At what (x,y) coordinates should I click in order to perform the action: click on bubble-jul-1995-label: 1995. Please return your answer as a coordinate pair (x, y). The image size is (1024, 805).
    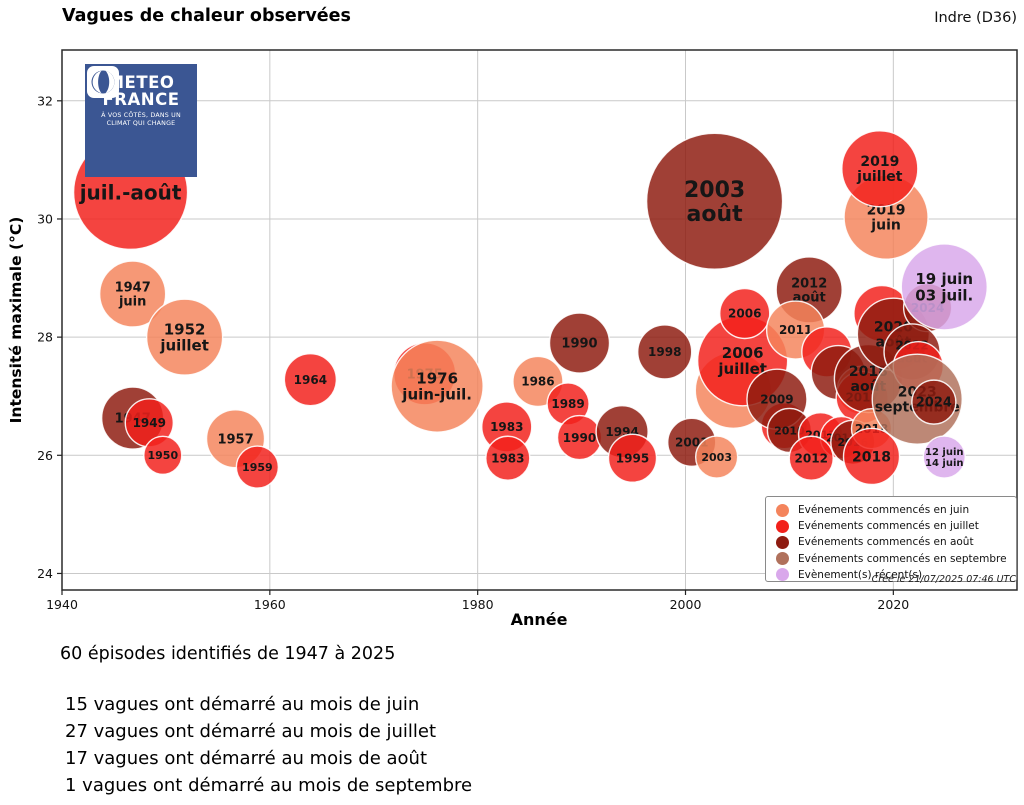
    Looking at the image, I should click on (632, 458).